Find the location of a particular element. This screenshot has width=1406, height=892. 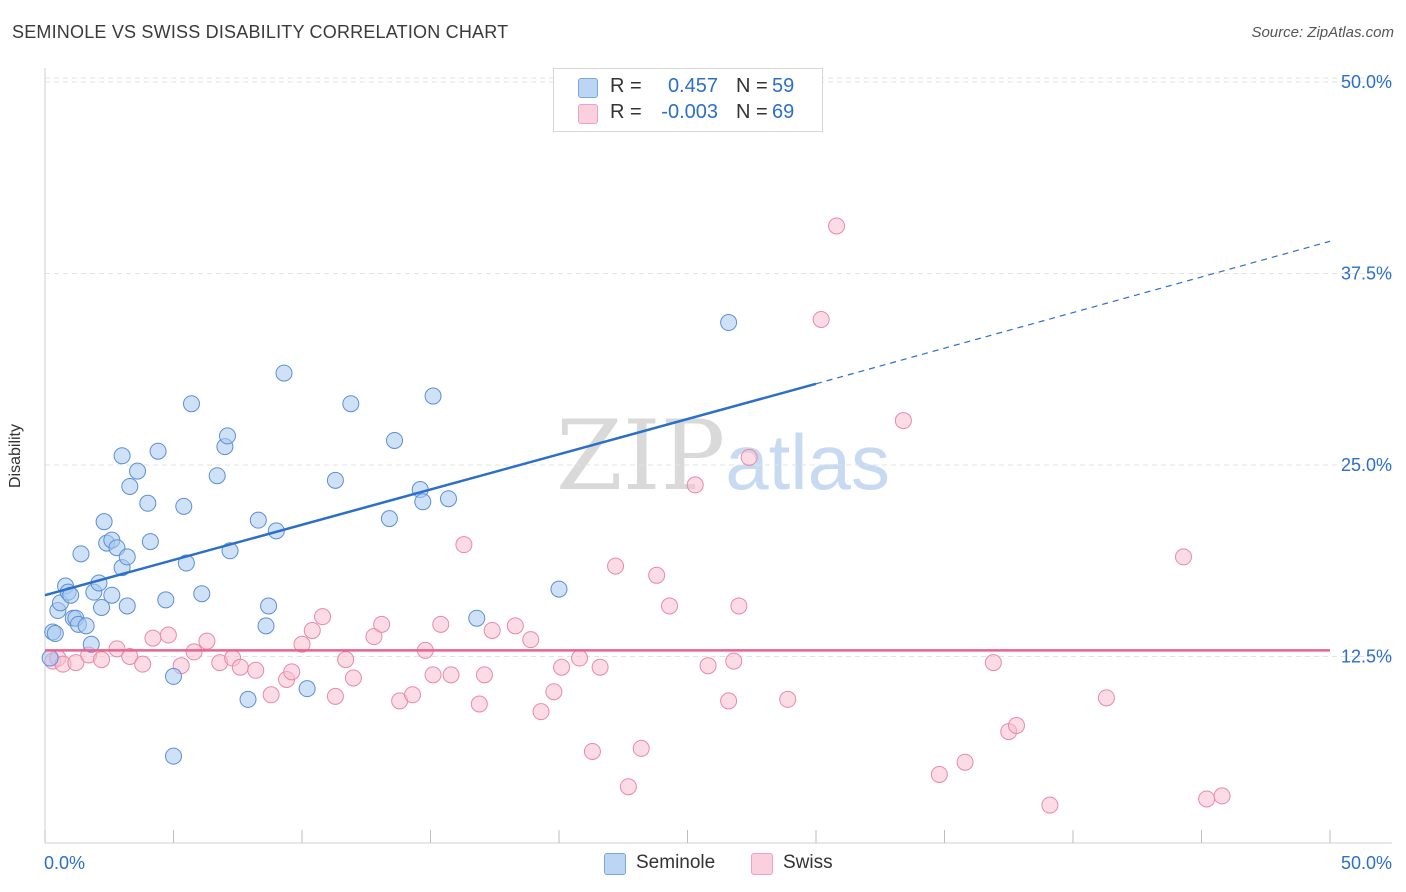

seminole-legend-label: Seminole is located at coordinates (676, 862).